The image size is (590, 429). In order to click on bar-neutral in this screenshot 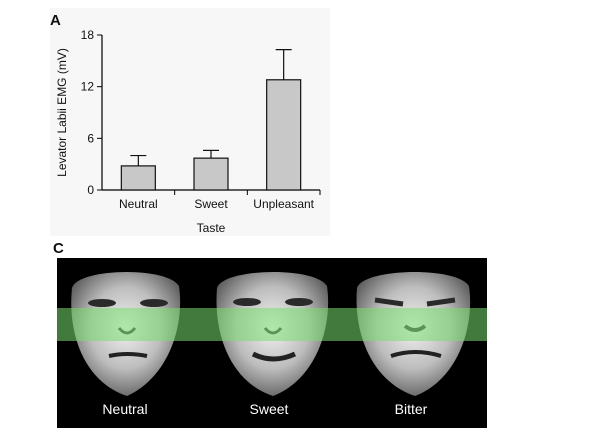, I will do `click(138, 178)`.